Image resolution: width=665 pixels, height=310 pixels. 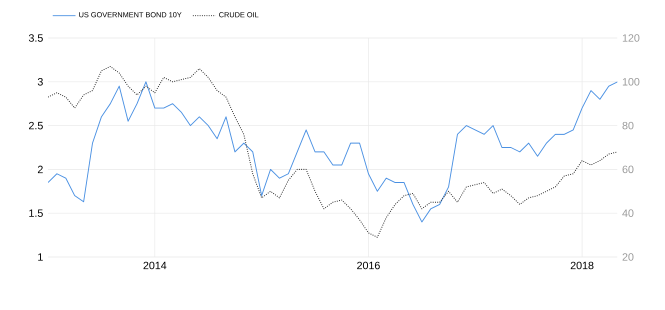 I want to click on x-tick-label: 2014, so click(x=155, y=266).